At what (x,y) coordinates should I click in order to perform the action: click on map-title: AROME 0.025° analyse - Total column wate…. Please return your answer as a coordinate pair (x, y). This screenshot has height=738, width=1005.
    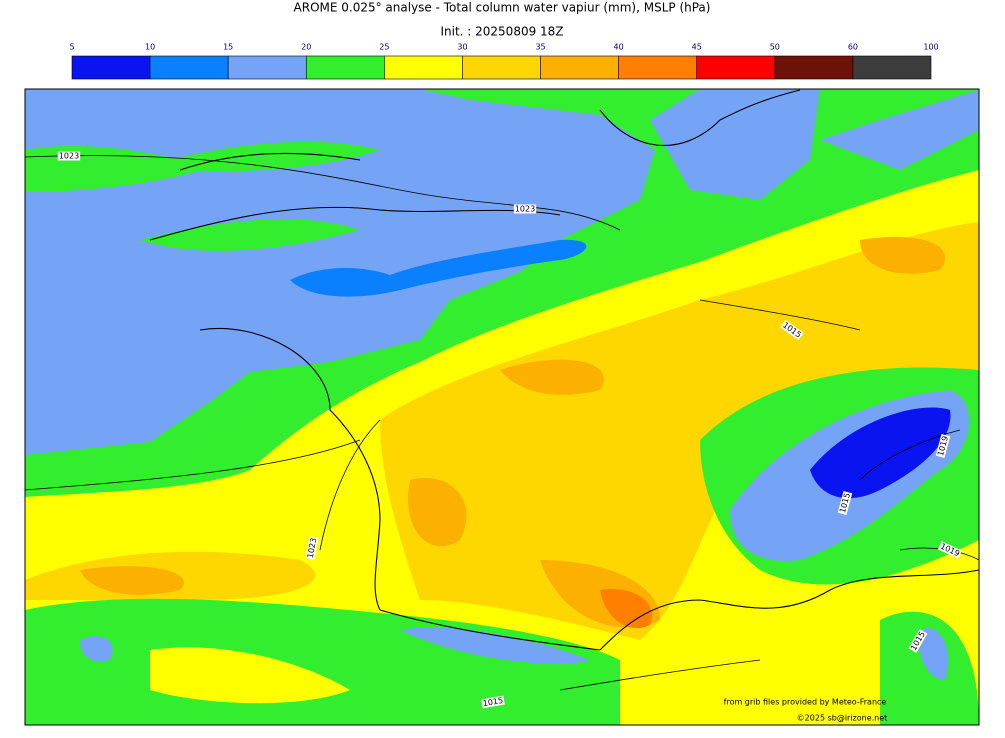
    Looking at the image, I should click on (502, 8).